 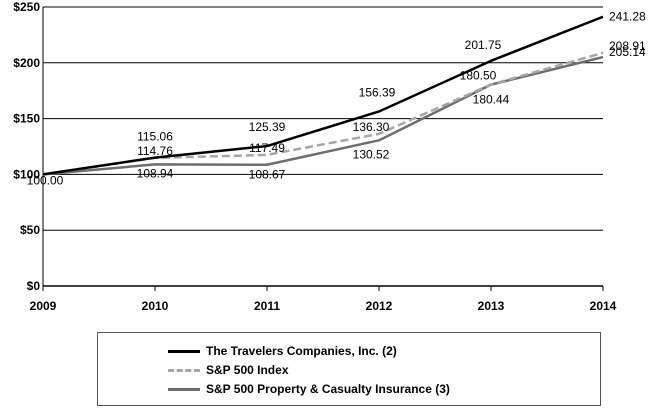 What do you see at coordinates (478, 76) in the screenshot?
I see `data-label: 180.50` at bounding box center [478, 76].